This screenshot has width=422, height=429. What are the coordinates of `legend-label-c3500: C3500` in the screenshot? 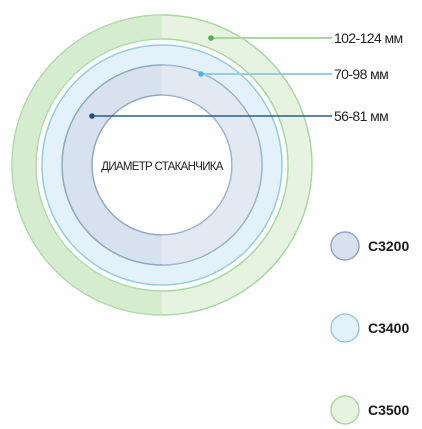 It's located at (388, 410).